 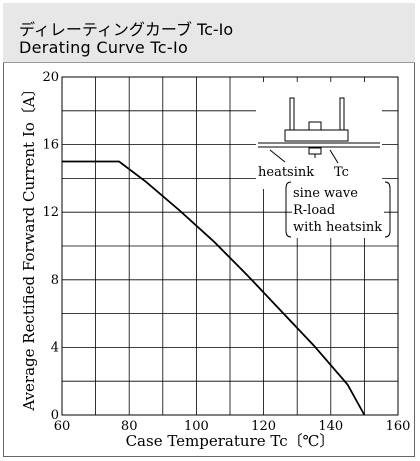 What do you see at coordinates (129, 426) in the screenshot?
I see `x-tick-label: 80` at bounding box center [129, 426].